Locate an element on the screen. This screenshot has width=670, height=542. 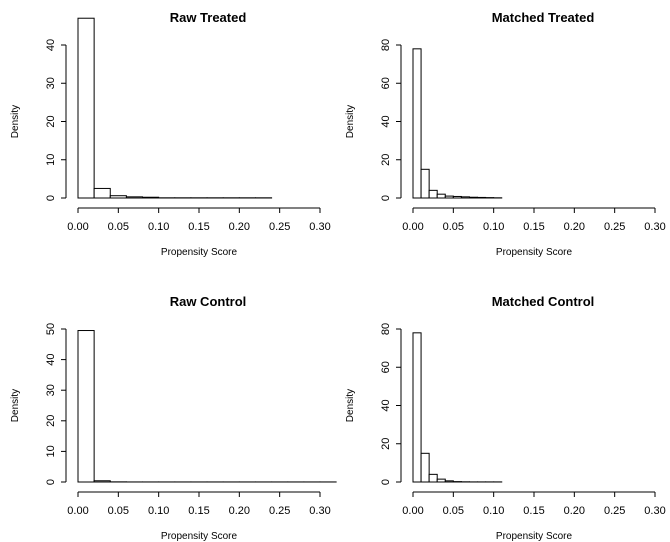
panel-title: Matched Treated is located at coordinates (543, 17).